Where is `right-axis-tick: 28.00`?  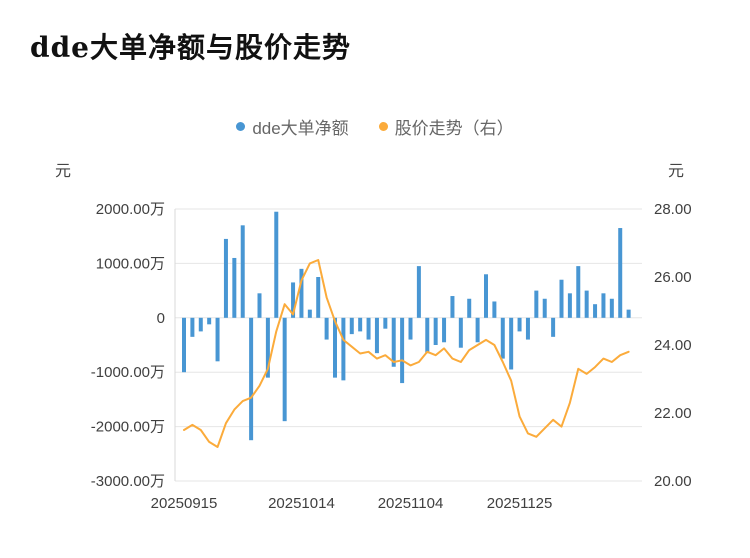
right-axis-tick: 28.00 is located at coordinates (673, 209).